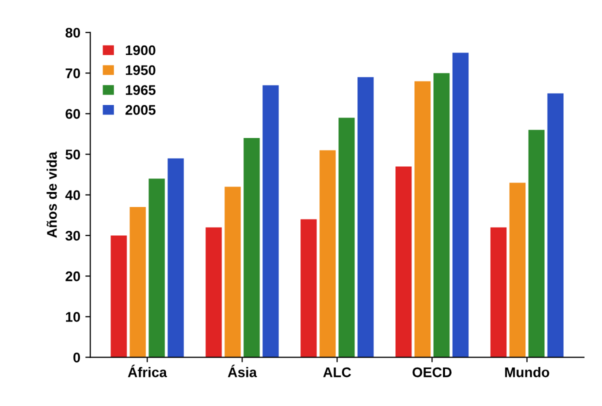 Image resolution: width=602 pixels, height=406 pixels. I want to click on y-axis-title: Años de vida, so click(51, 195).